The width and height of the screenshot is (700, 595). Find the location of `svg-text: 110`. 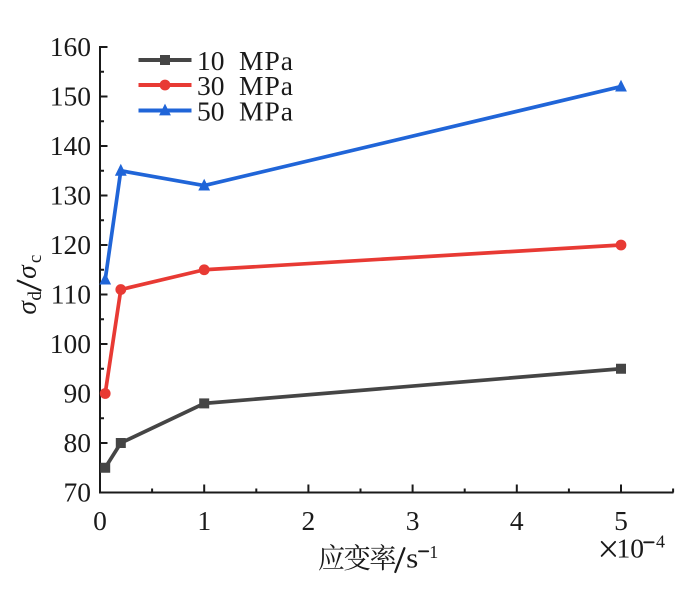

svg-text: 110 is located at coordinates (71, 294).